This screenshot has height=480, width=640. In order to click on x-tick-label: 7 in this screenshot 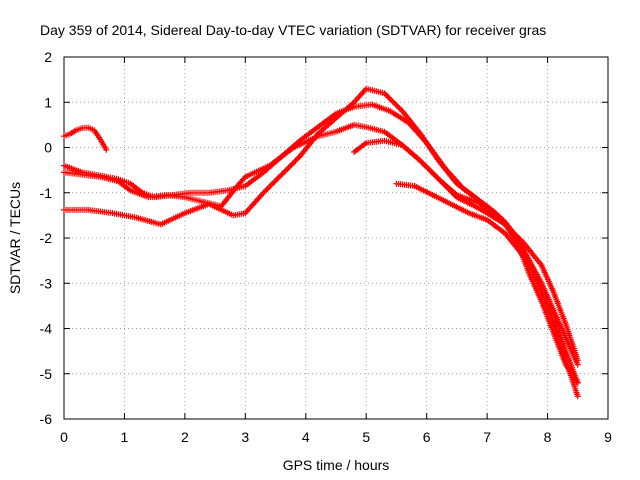, I will do `click(487, 437)`.